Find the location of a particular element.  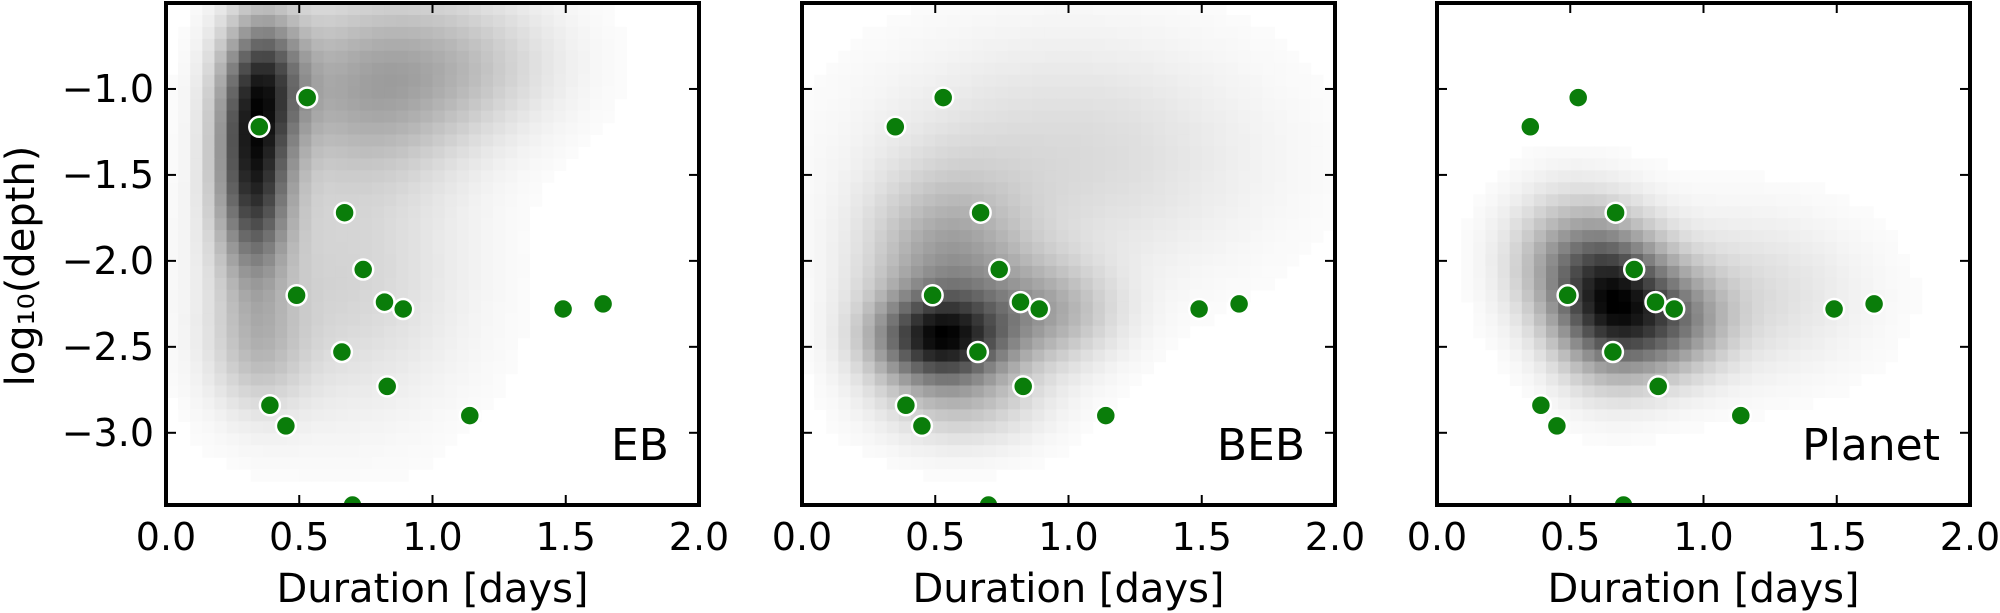

x-tick-label: 1.5 is located at coordinates (1202, 537).